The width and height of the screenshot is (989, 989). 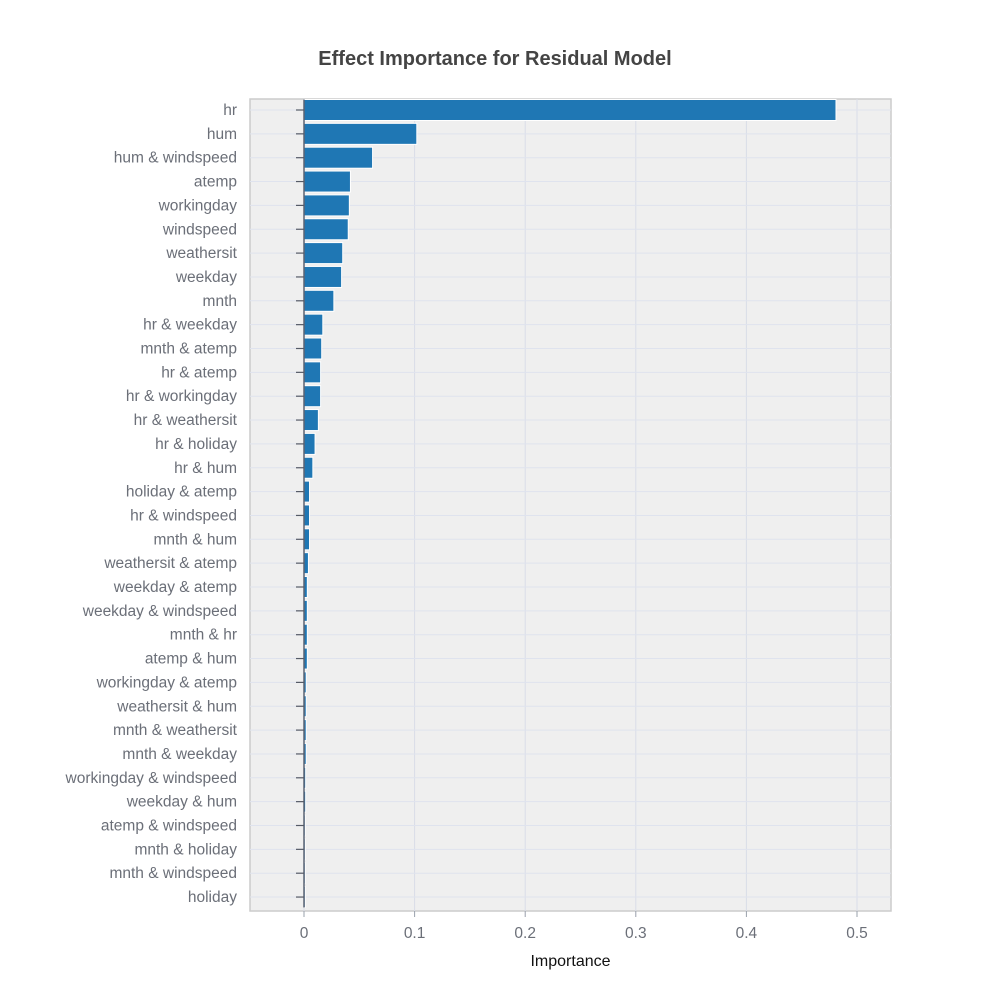 What do you see at coordinates (181, 492) in the screenshot?
I see `y-tick-label: holiday & atemp` at bounding box center [181, 492].